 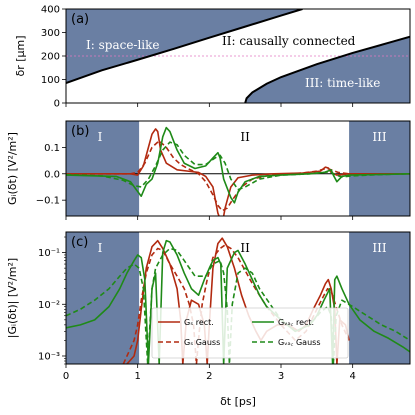 I want to click on ytick-label: 0.1, so click(x=52, y=148).